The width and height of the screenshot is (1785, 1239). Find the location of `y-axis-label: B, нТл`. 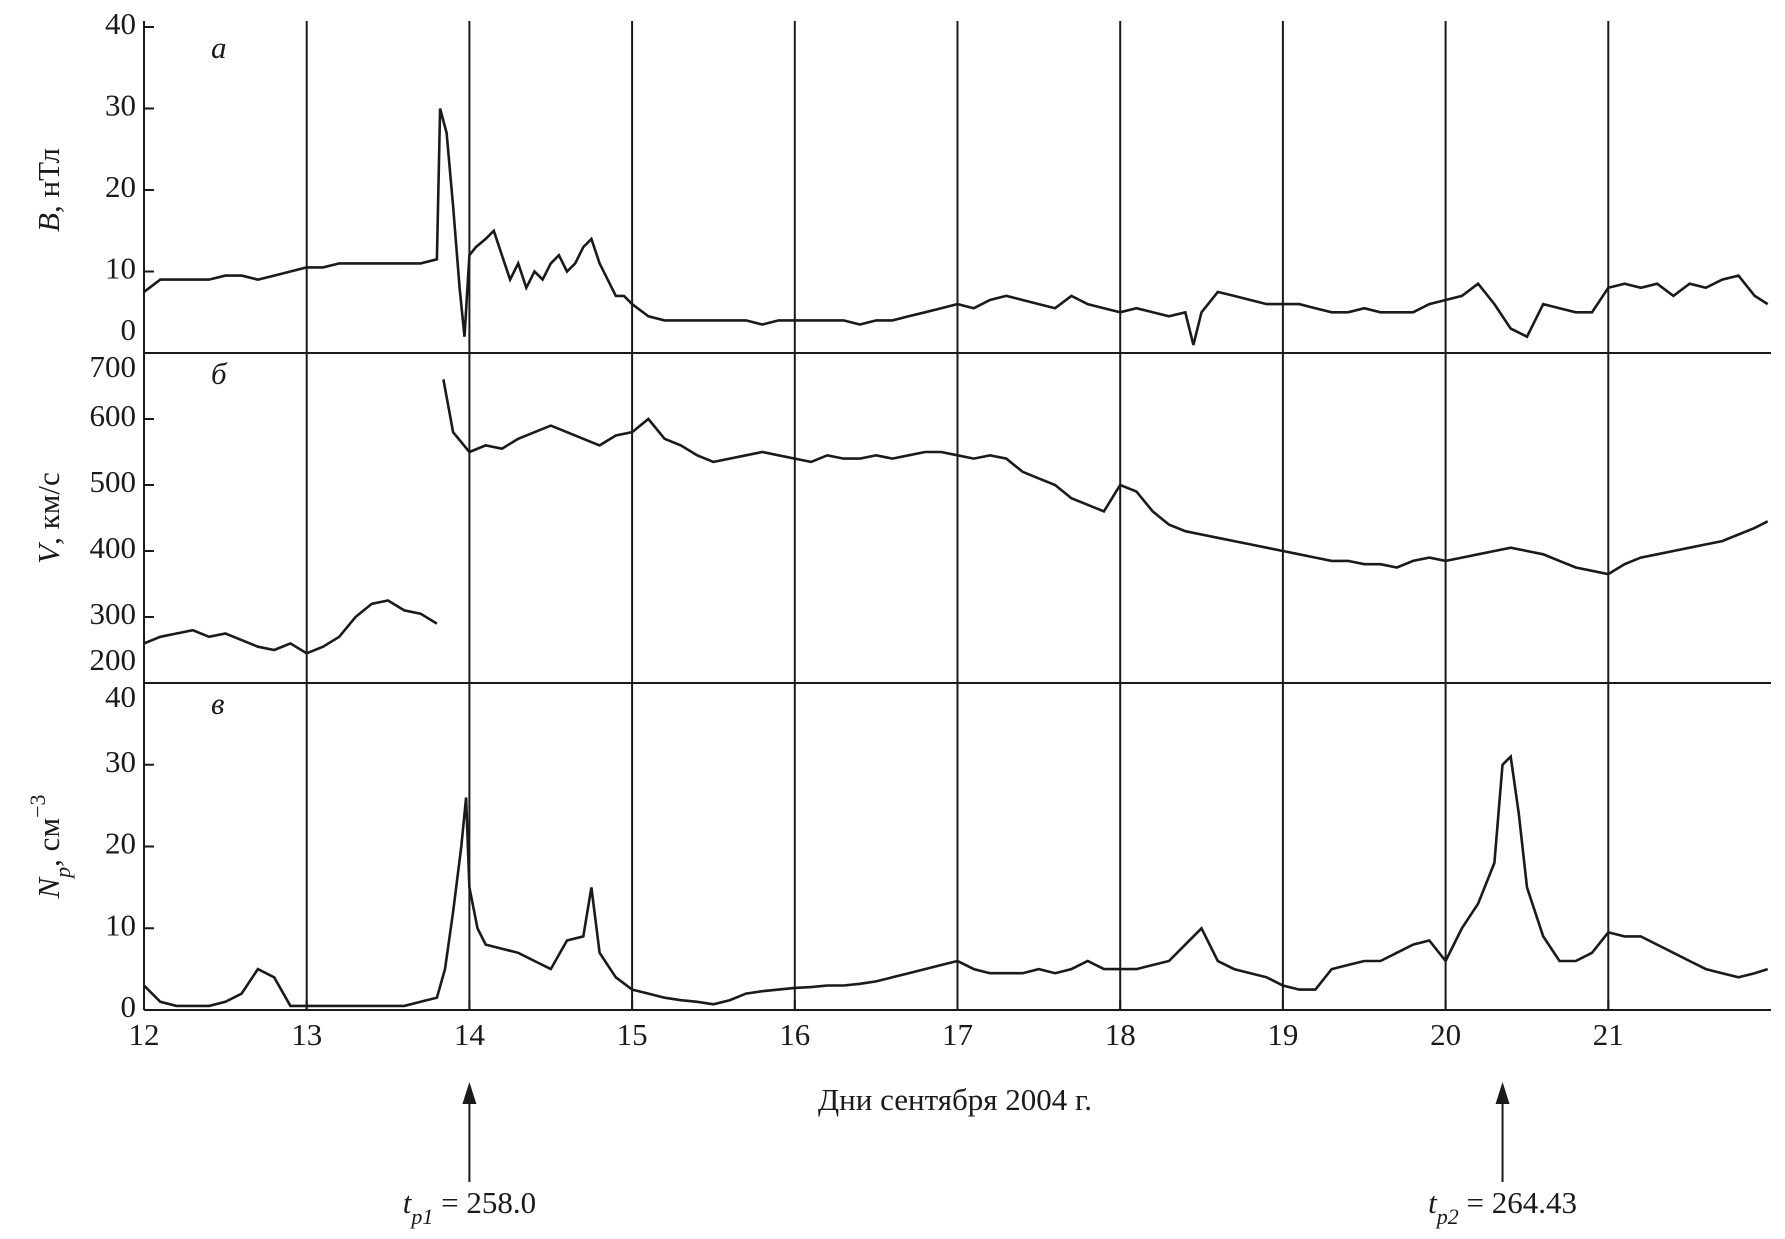

y-axis-label: B, нТл is located at coordinates (48, 190).